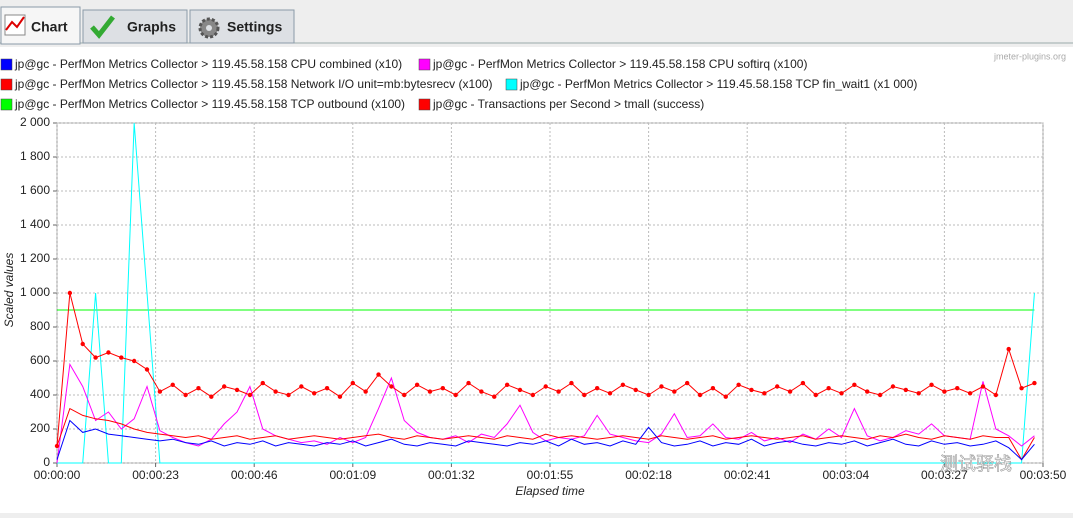  I want to click on tab-icon-hole, so click(209, 28).